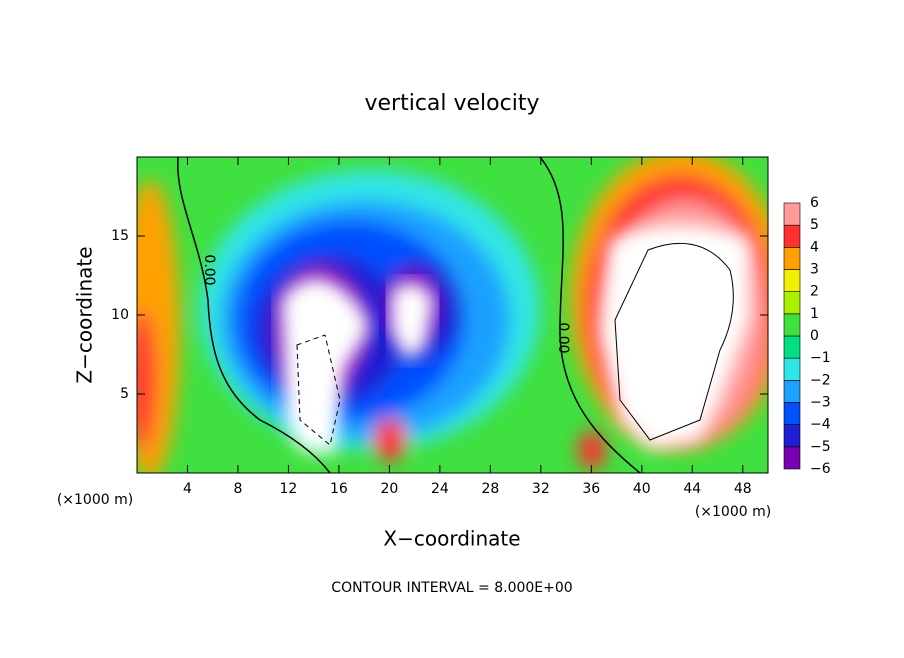 The image size is (904, 658). Describe the element at coordinates (692, 489) in the screenshot. I see `x-tick-label: 44` at that location.